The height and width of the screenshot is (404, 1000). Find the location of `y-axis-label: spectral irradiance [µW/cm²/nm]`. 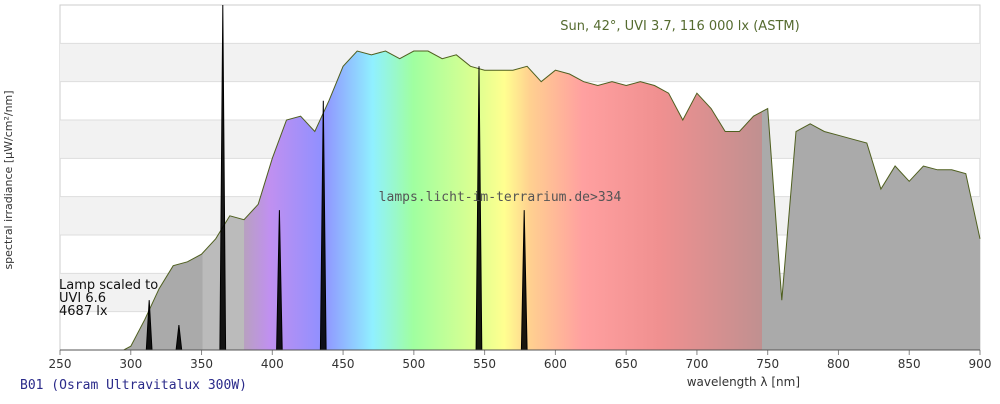

y-axis-label: spectral irradiance [µW/cm²/nm] is located at coordinates (8, 179).